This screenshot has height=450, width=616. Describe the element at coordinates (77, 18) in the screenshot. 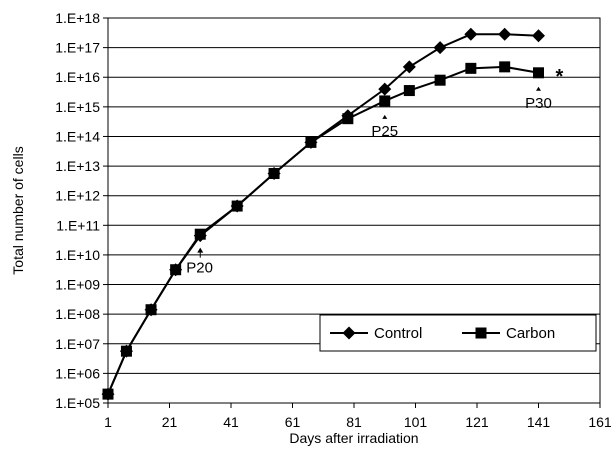

I see `y-tick-label: 1.E+18` at that location.